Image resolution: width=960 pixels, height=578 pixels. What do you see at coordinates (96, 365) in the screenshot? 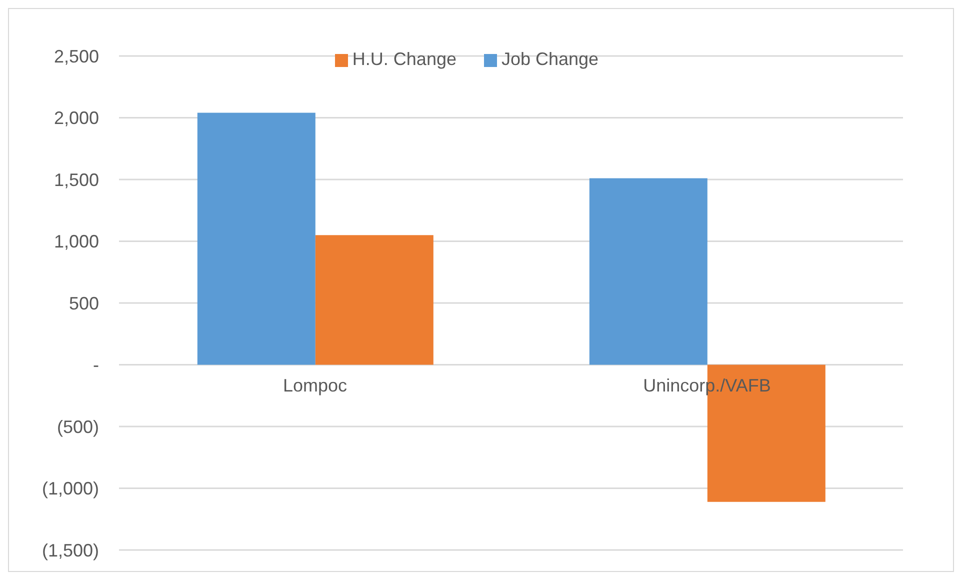
I see `y-tick-label: -` at bounding box center [96, 365].